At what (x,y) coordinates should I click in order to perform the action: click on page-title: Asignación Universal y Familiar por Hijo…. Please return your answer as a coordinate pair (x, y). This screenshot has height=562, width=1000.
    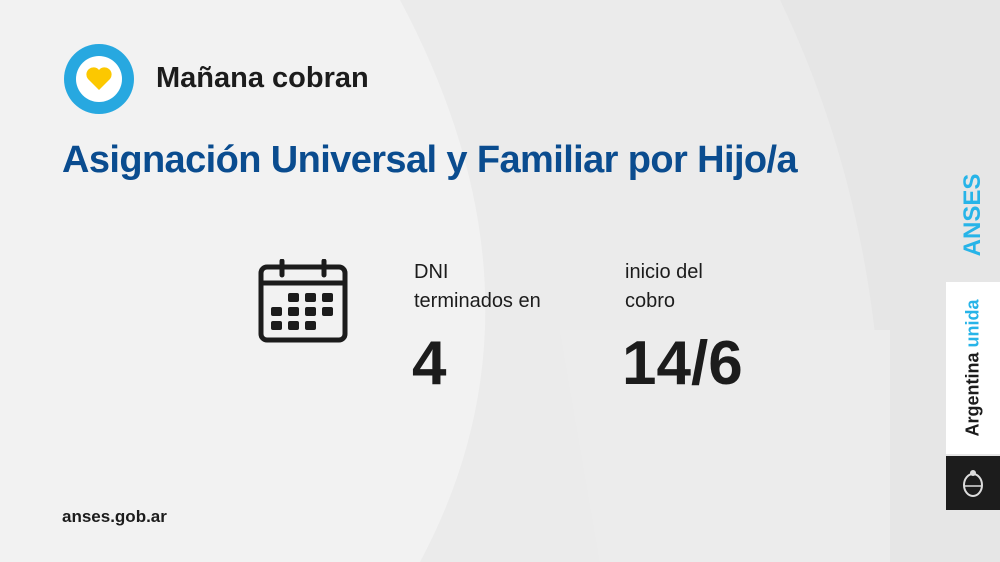
    Looking at the image, I should click on (430, 160).